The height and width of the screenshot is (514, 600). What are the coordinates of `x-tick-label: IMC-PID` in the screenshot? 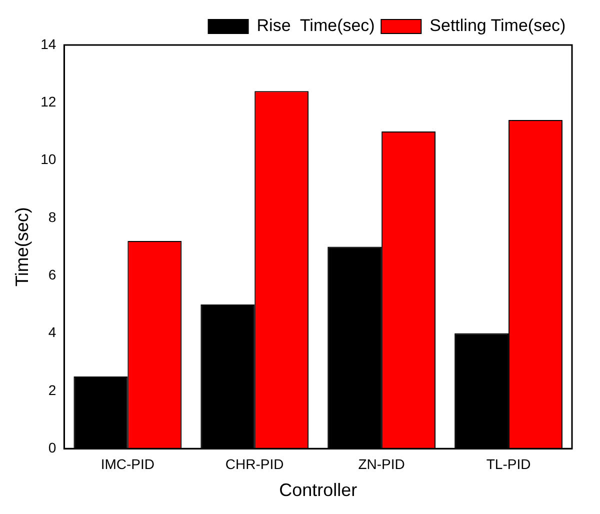 It's located at (127, 464).